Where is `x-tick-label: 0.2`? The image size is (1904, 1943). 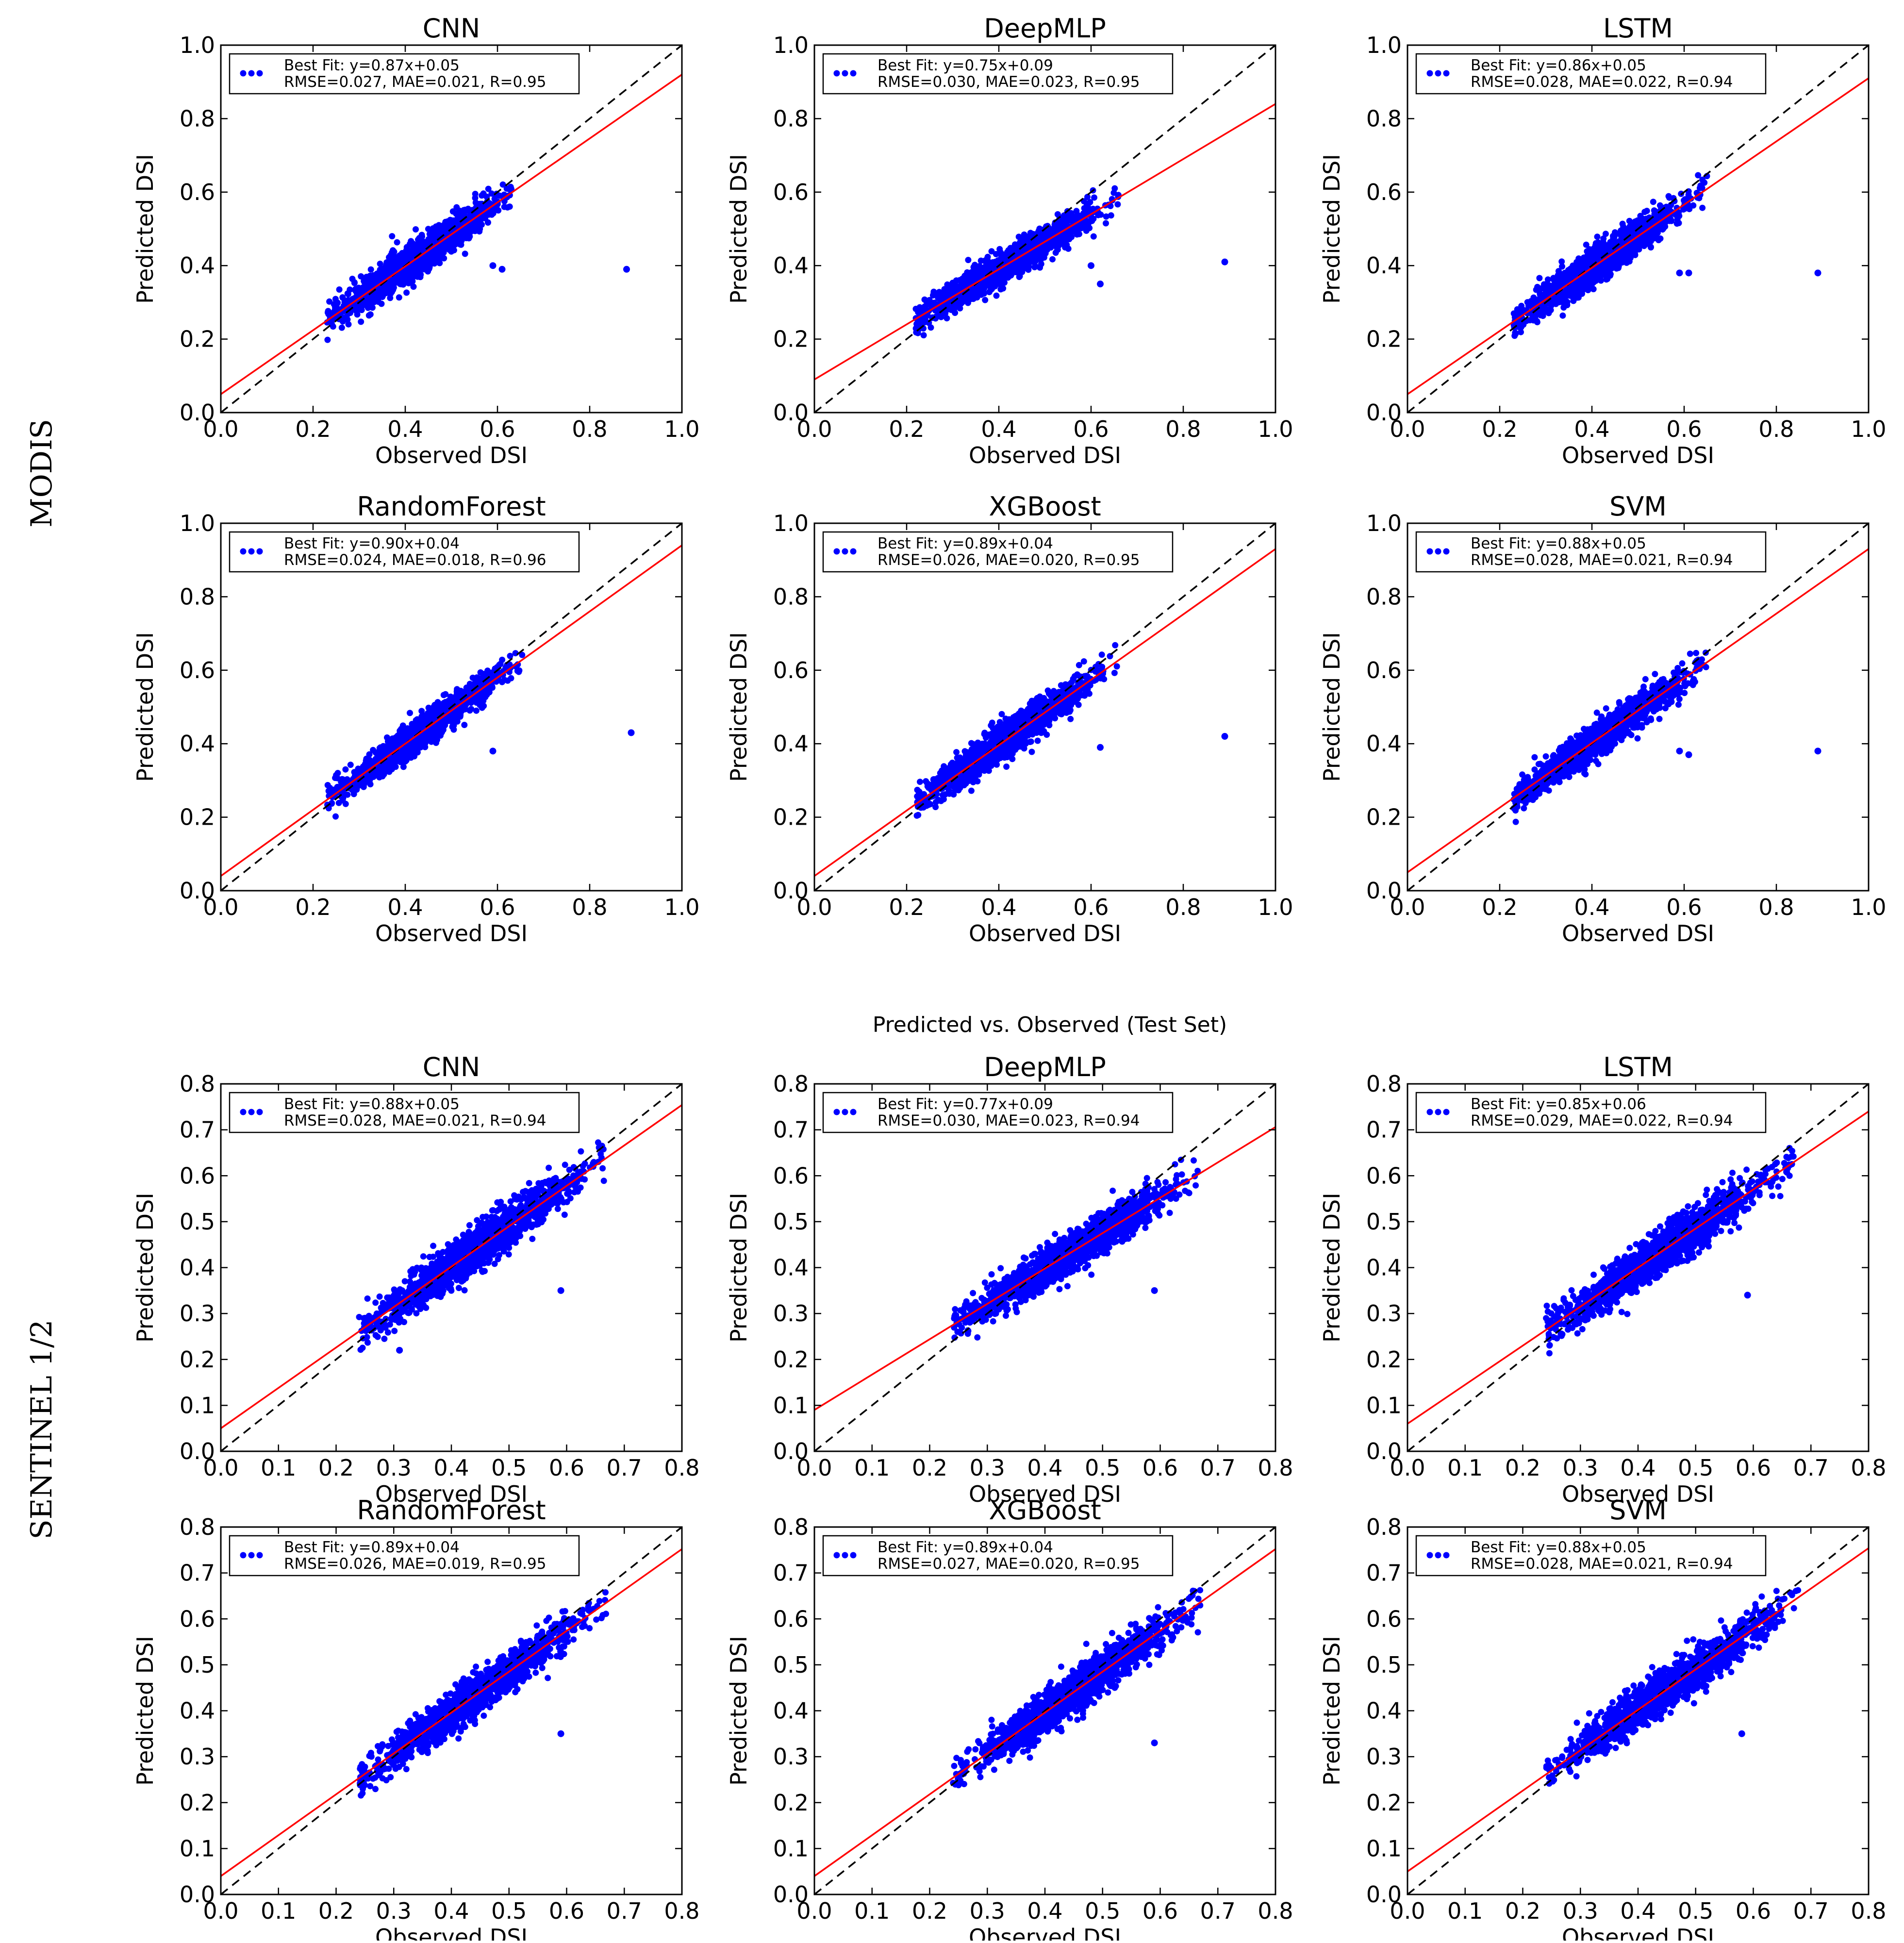 x-tick-label: 0.2 is located at coordinates (1500, 429).